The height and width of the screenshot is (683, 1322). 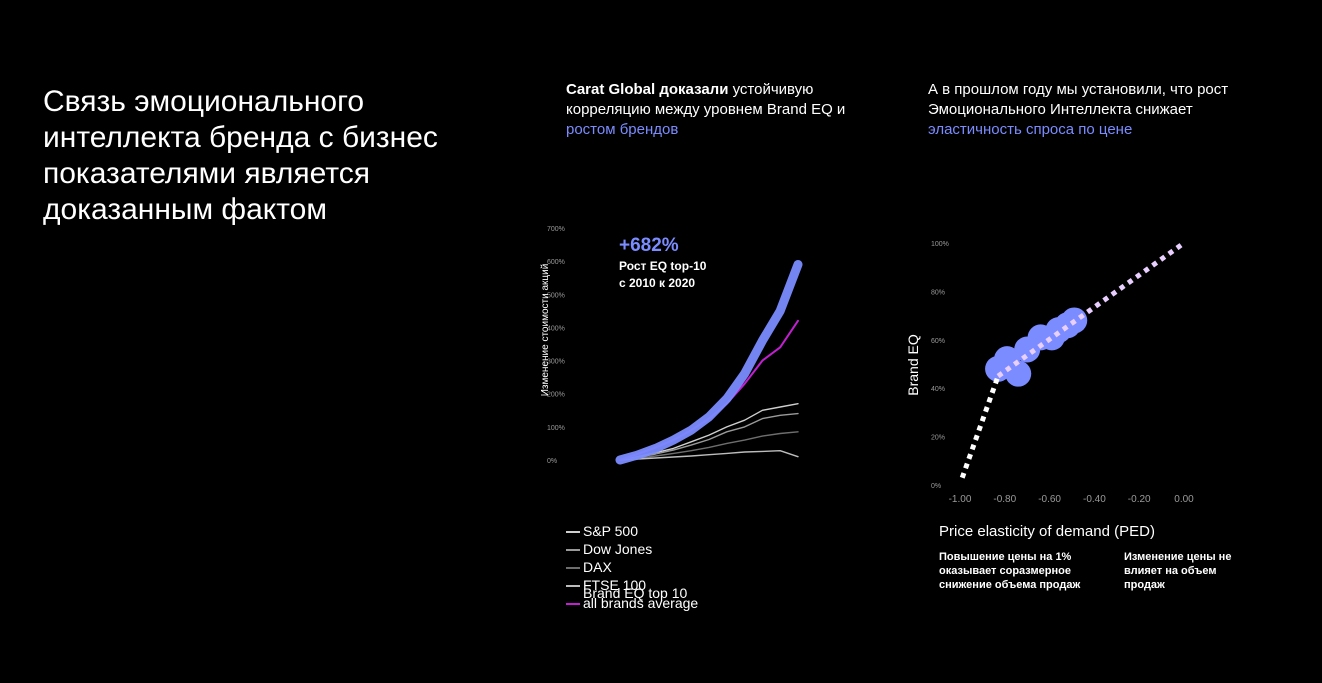 I want to click on growth-caption-line2: с 2010 к 2020, so click(x=657, y=283).